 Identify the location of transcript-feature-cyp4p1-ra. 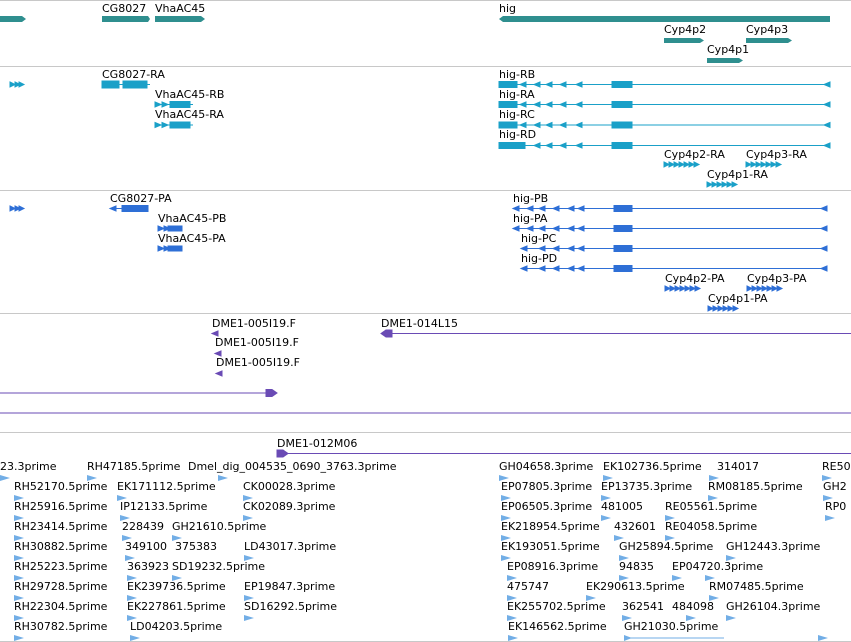
(722, 184).